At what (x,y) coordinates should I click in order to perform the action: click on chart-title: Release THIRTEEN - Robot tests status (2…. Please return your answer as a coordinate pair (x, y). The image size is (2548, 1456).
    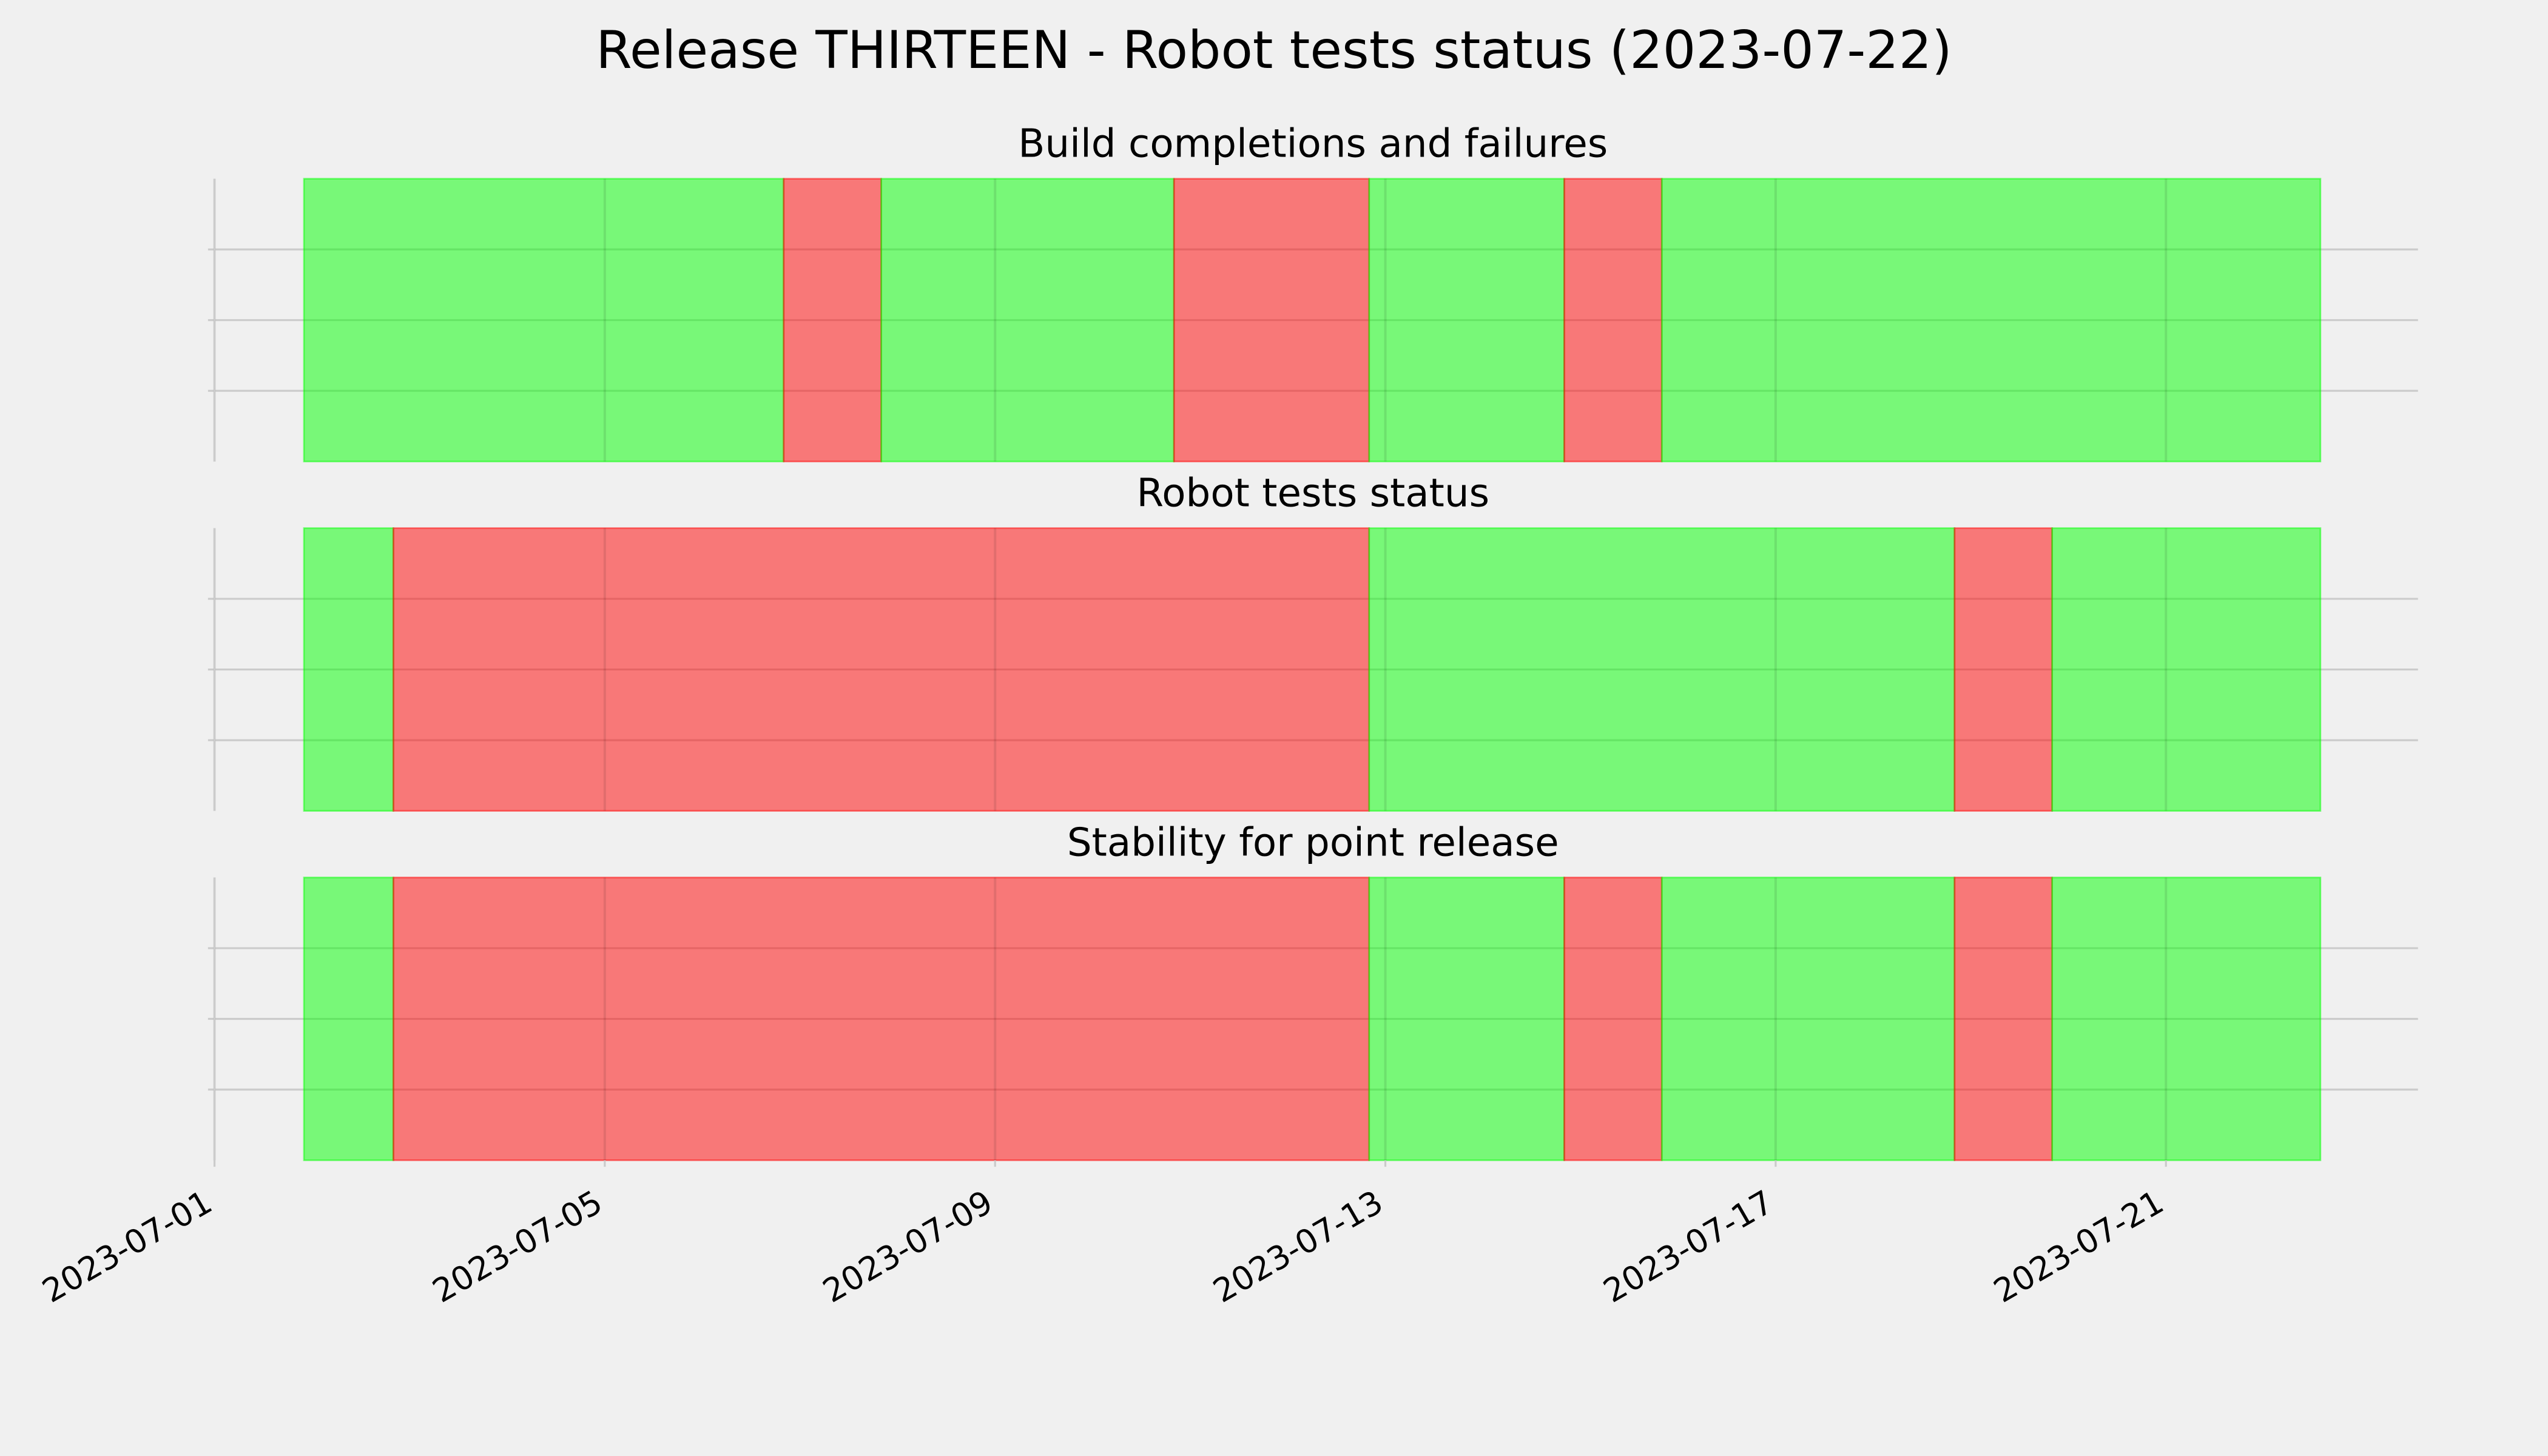
    Looking at the image, I should click on (1274, 50).